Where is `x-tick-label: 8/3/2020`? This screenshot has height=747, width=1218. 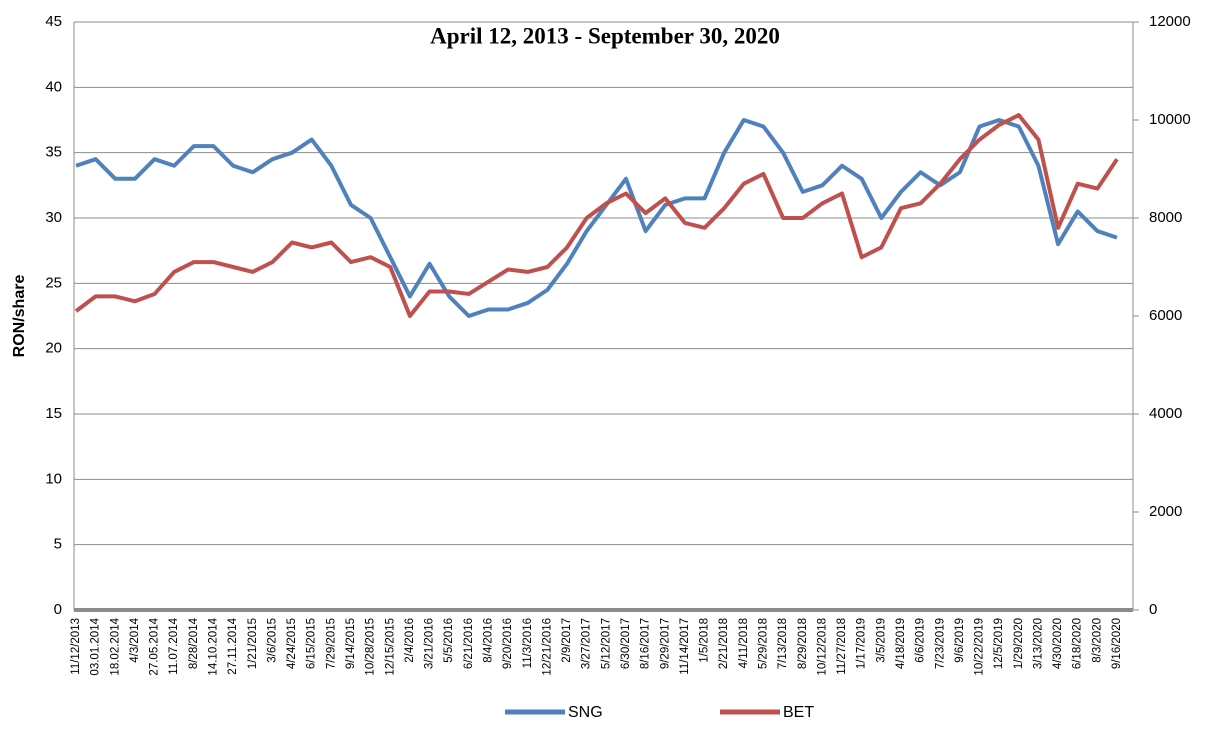
x-tick-label: 8/3/2020 is located at coordinates (1097, 640).